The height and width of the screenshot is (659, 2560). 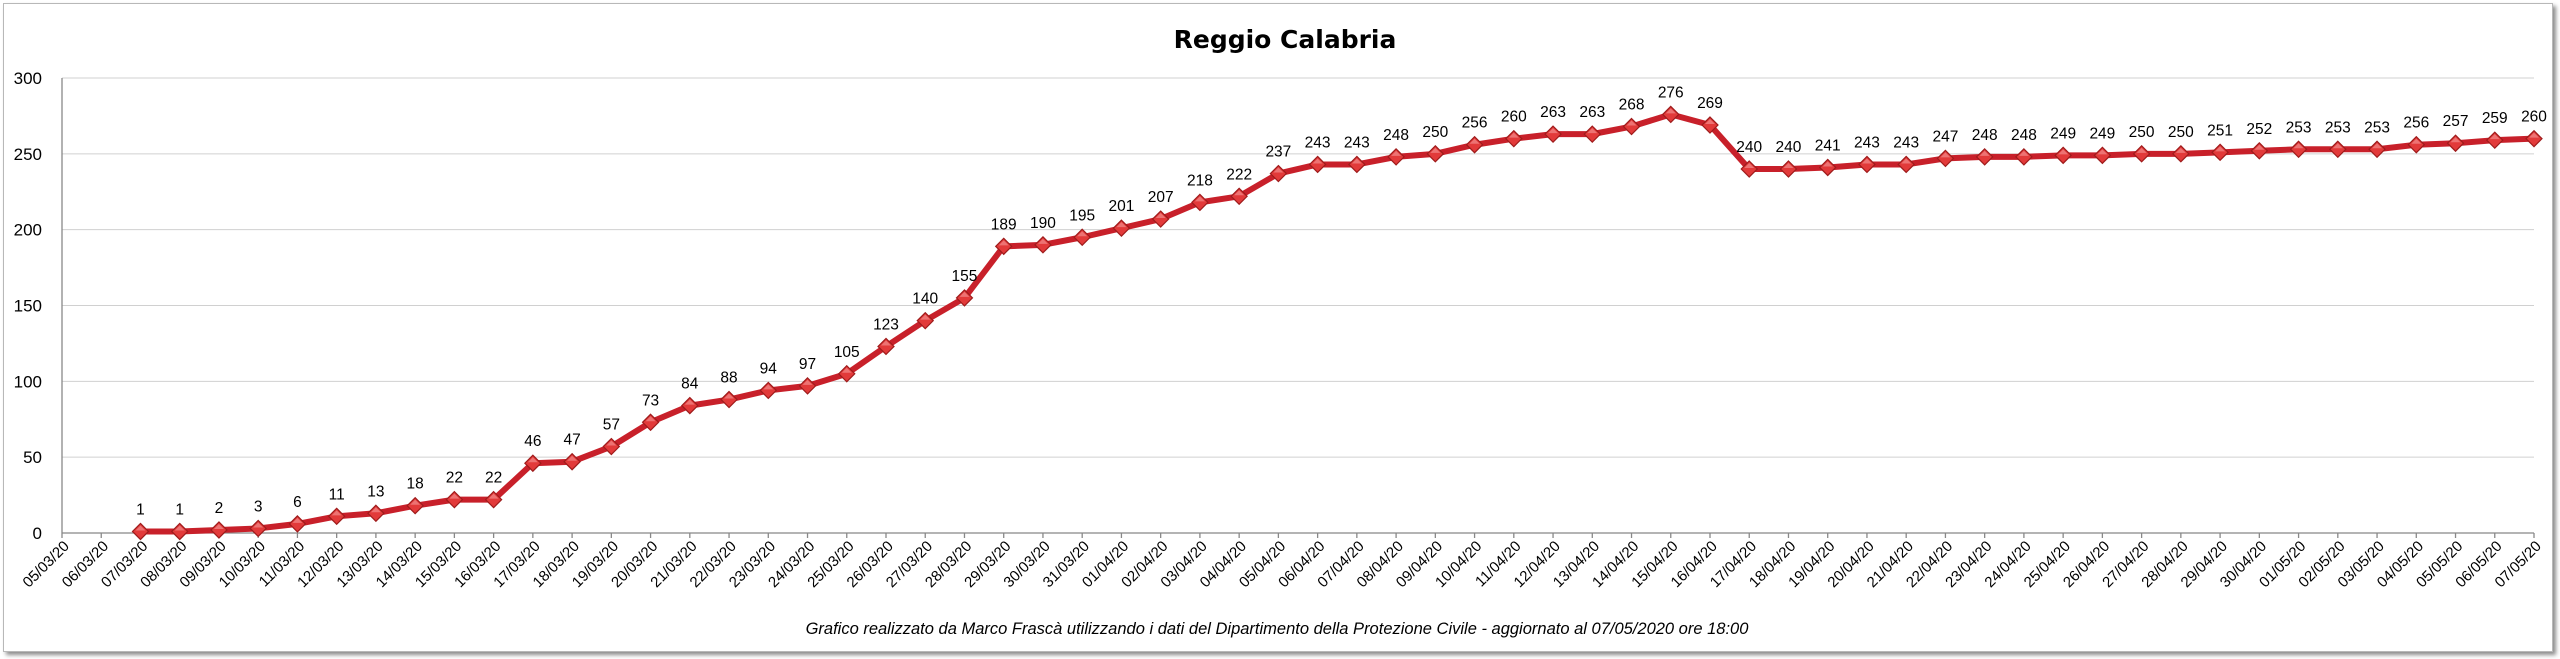 What do you see at coordinates (1632, 105) in the screenshot?
I see `data-label: 268` at bounding box center [1632, 105].